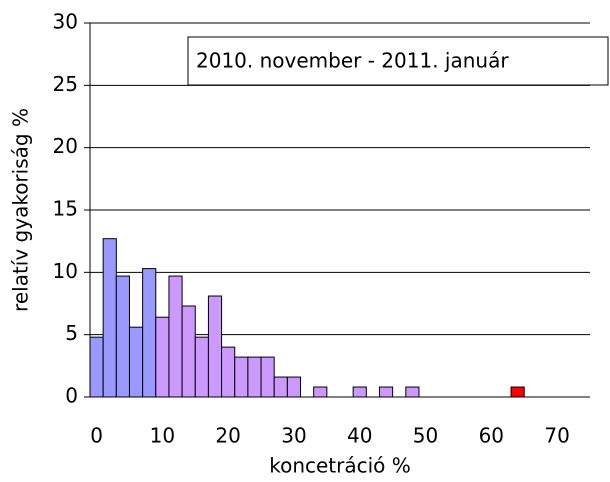 This screenshot has width=610, height=482. What do you see at coordinates (227, 436) in the screenshot?
I see `x-tick-label: 20` at bounding box center [227, 436].